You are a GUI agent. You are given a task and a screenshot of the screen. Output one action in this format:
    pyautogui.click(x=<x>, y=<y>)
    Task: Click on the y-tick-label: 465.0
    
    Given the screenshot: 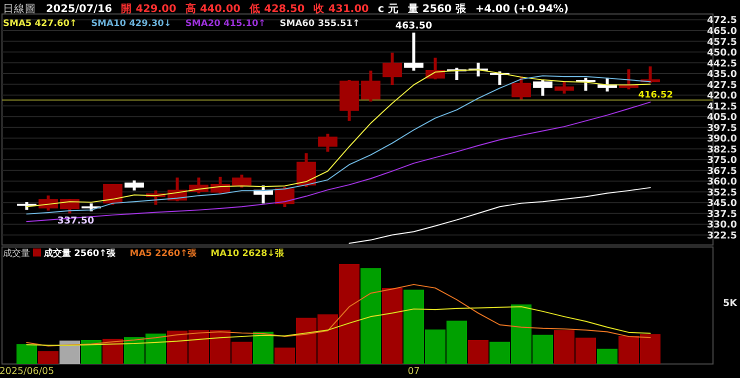 What is the action you would take?
    pyautogui.click(x=722, y=31)
    